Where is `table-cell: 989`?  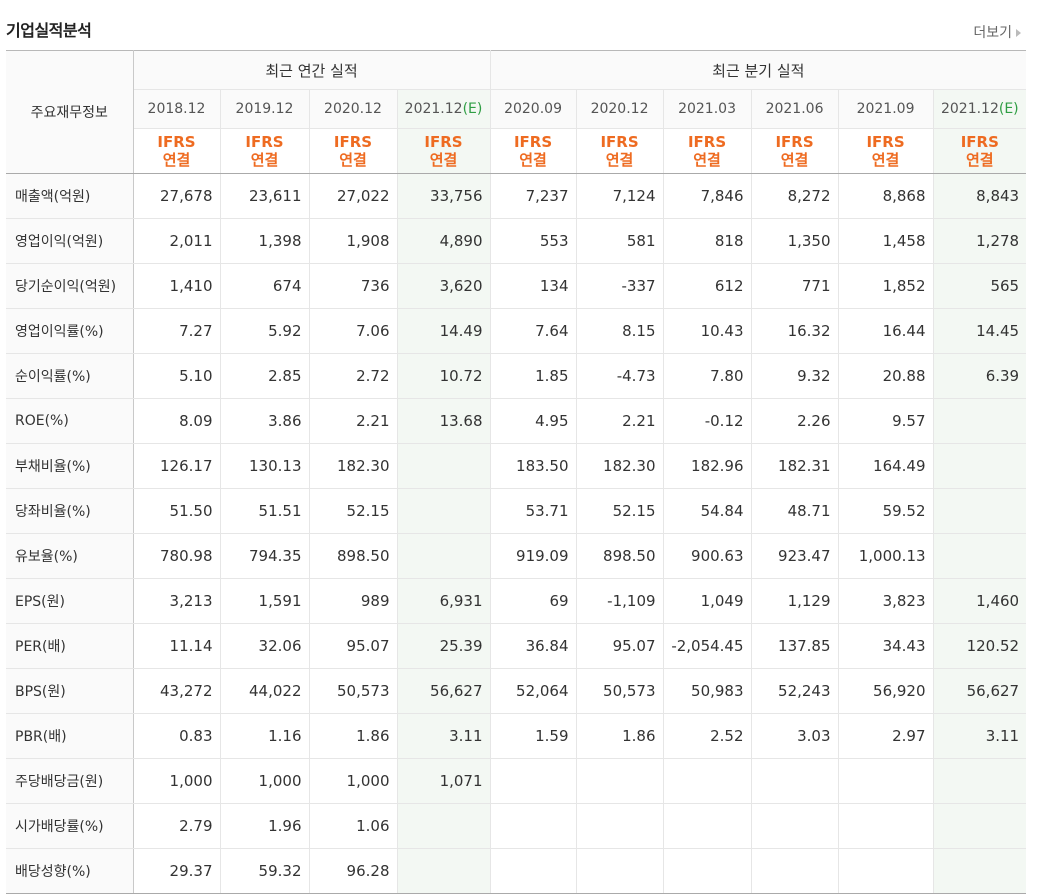
table-cell: 989 is located at coordinates (353, 601).